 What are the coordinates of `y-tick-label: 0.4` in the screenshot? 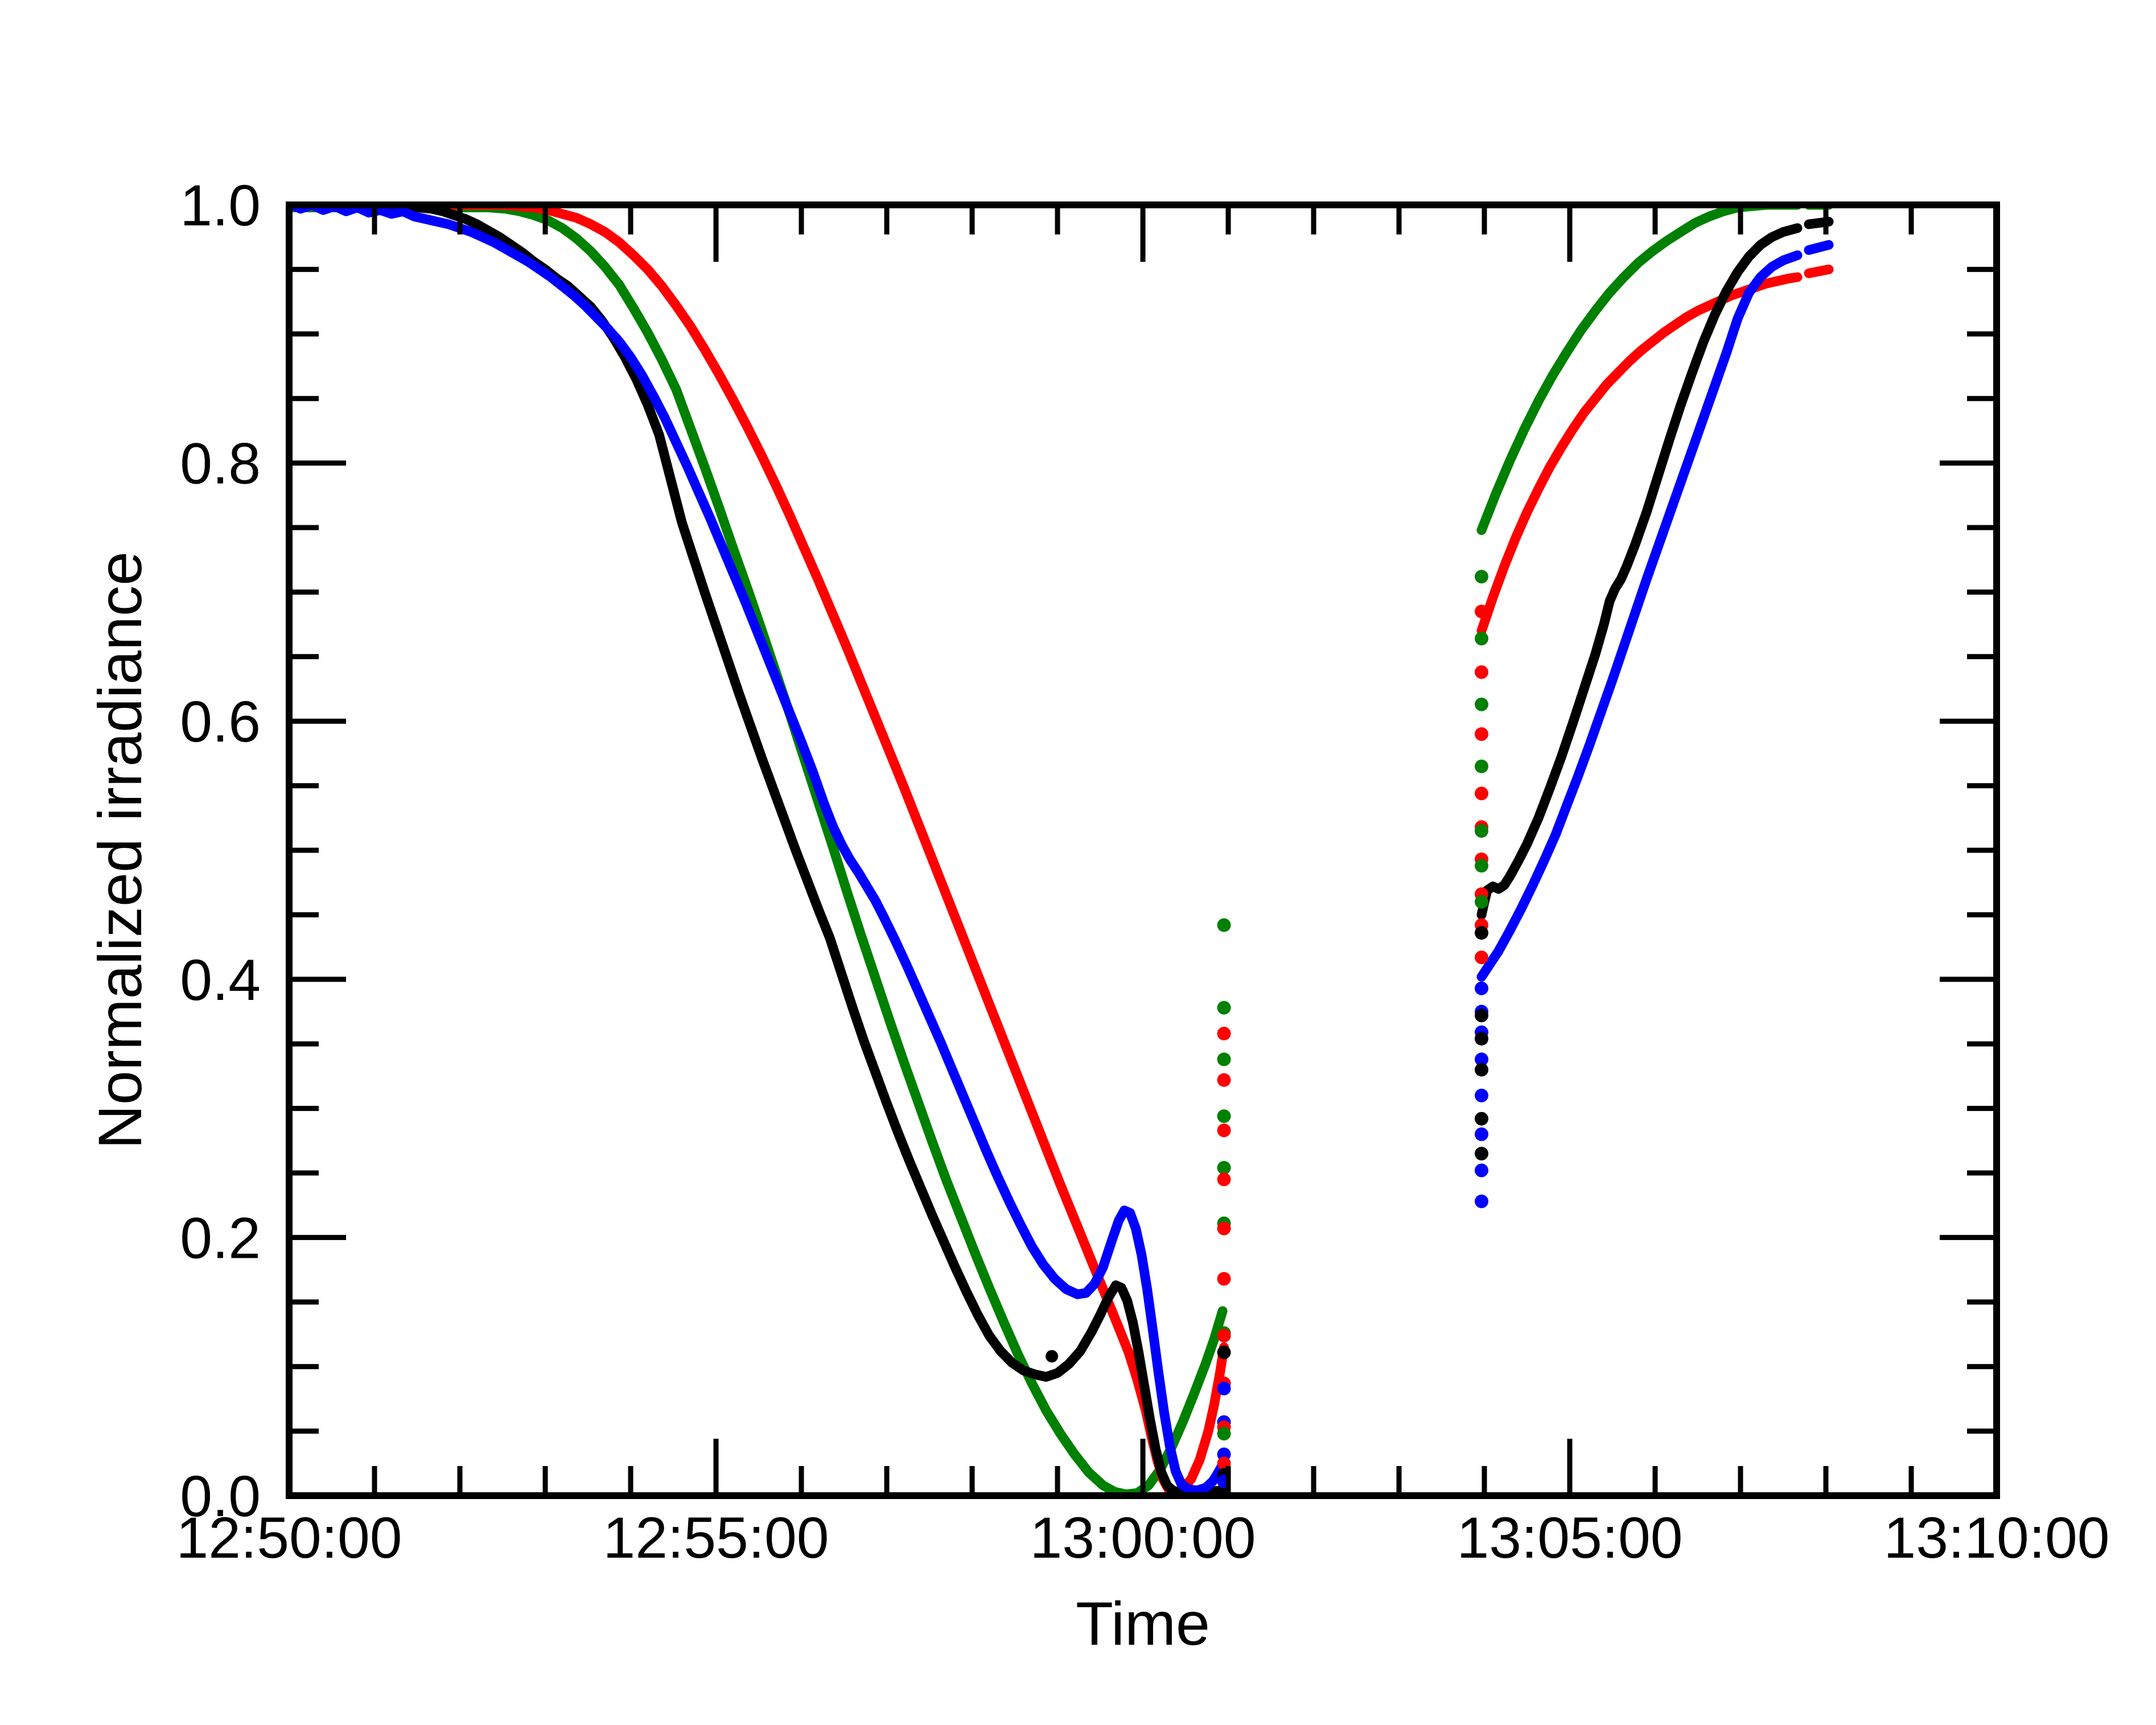 It's located at (220, 980).